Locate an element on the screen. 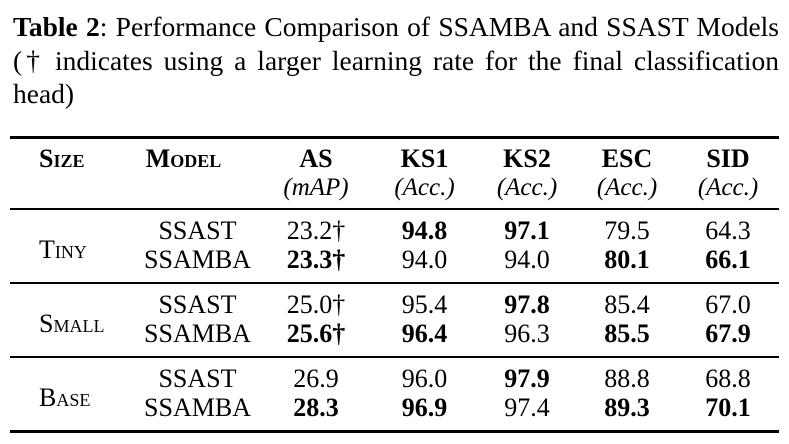 Image resolution: width=789 pixels, height=444 pixels. column-header-sid: SID (Acc.) is located at coordinates (728, 174).